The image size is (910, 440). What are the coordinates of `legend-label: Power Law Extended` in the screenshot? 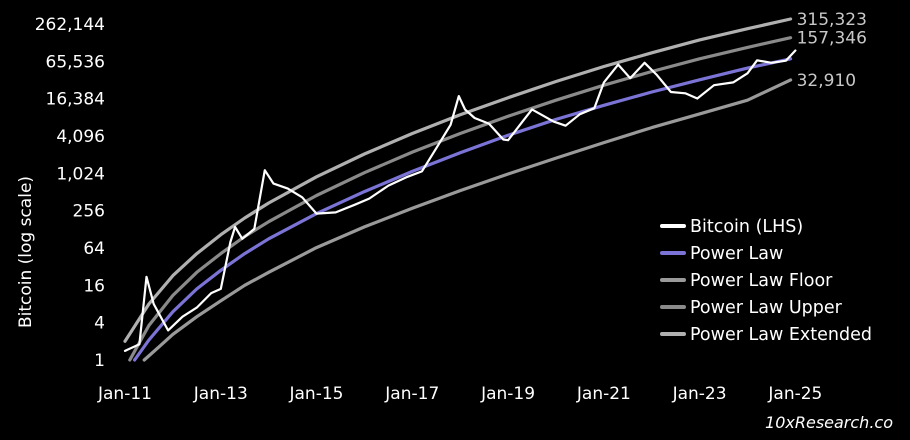 It's located at (781, 335).